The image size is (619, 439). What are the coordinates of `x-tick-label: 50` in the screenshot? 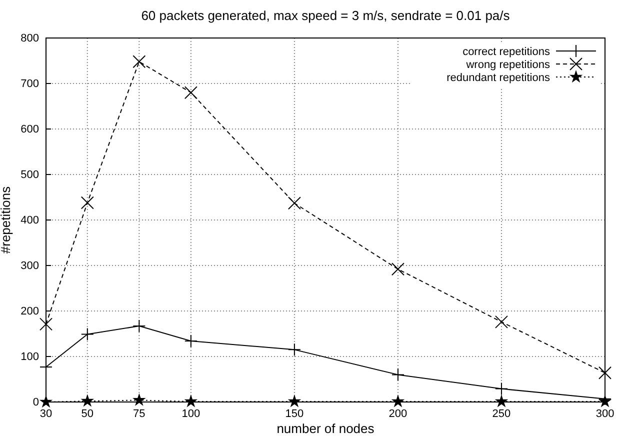 It's located at (87, 414).